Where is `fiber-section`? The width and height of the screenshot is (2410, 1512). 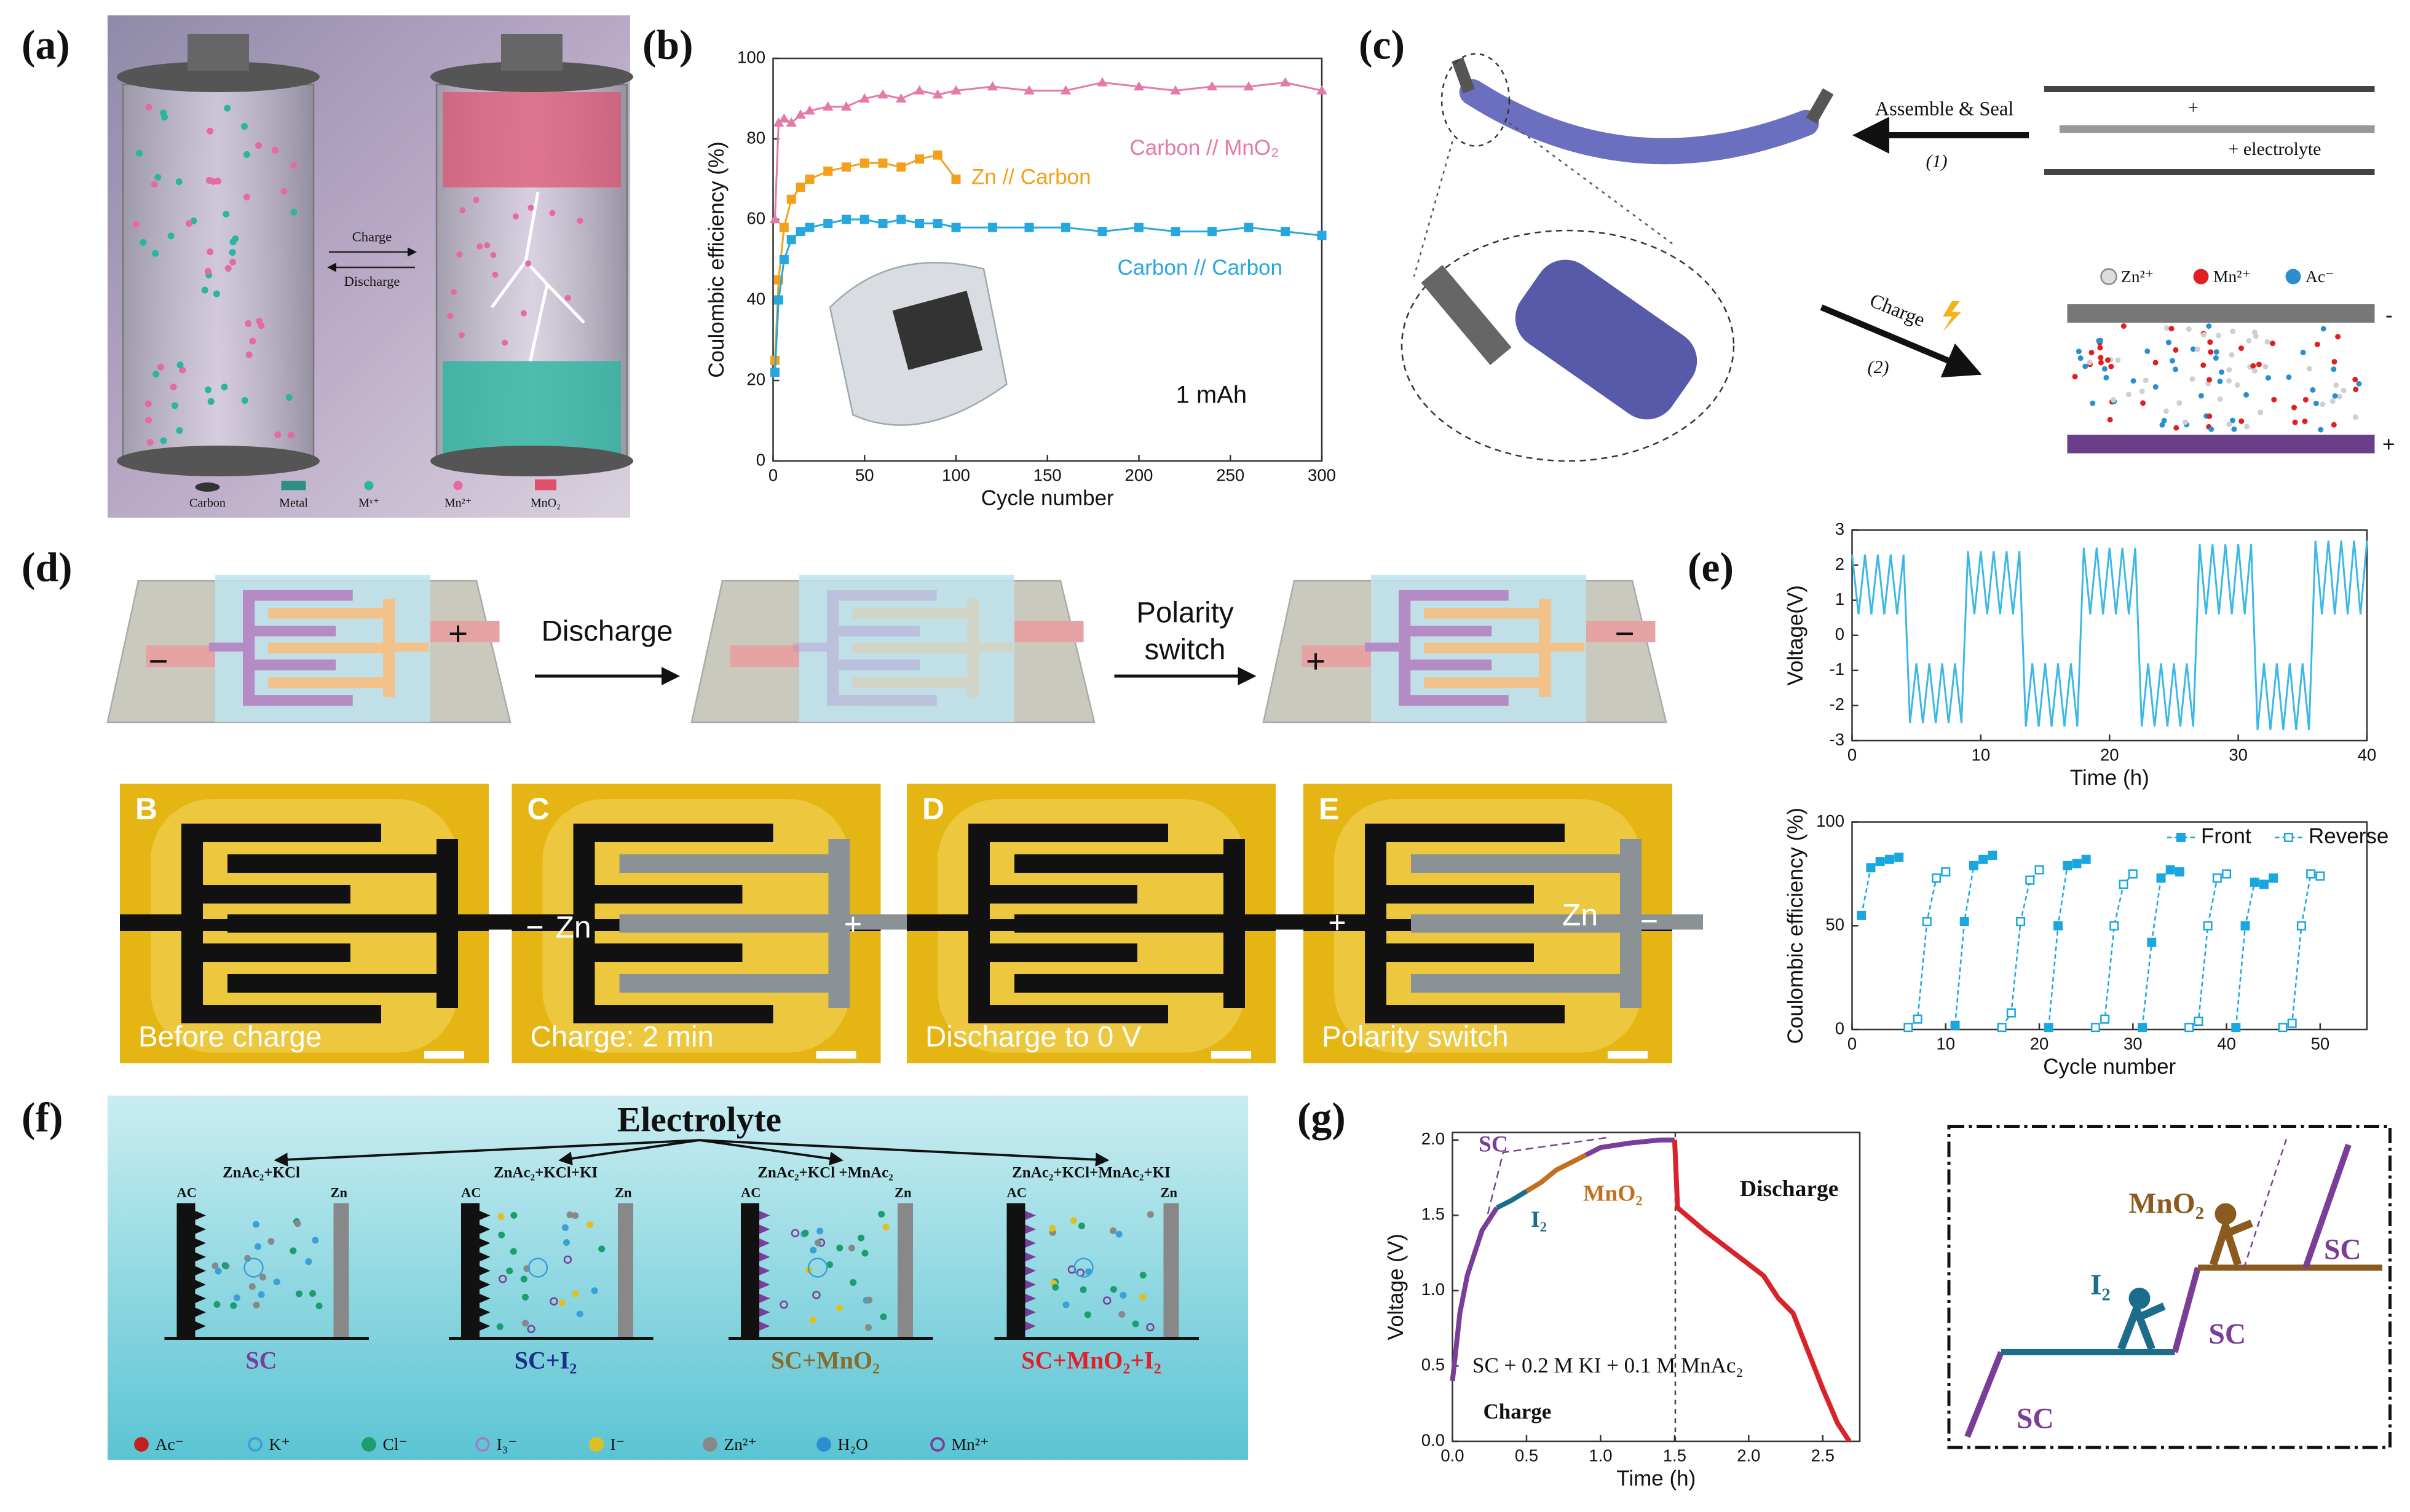
fiber-section is located at coordinates (1606, 339).